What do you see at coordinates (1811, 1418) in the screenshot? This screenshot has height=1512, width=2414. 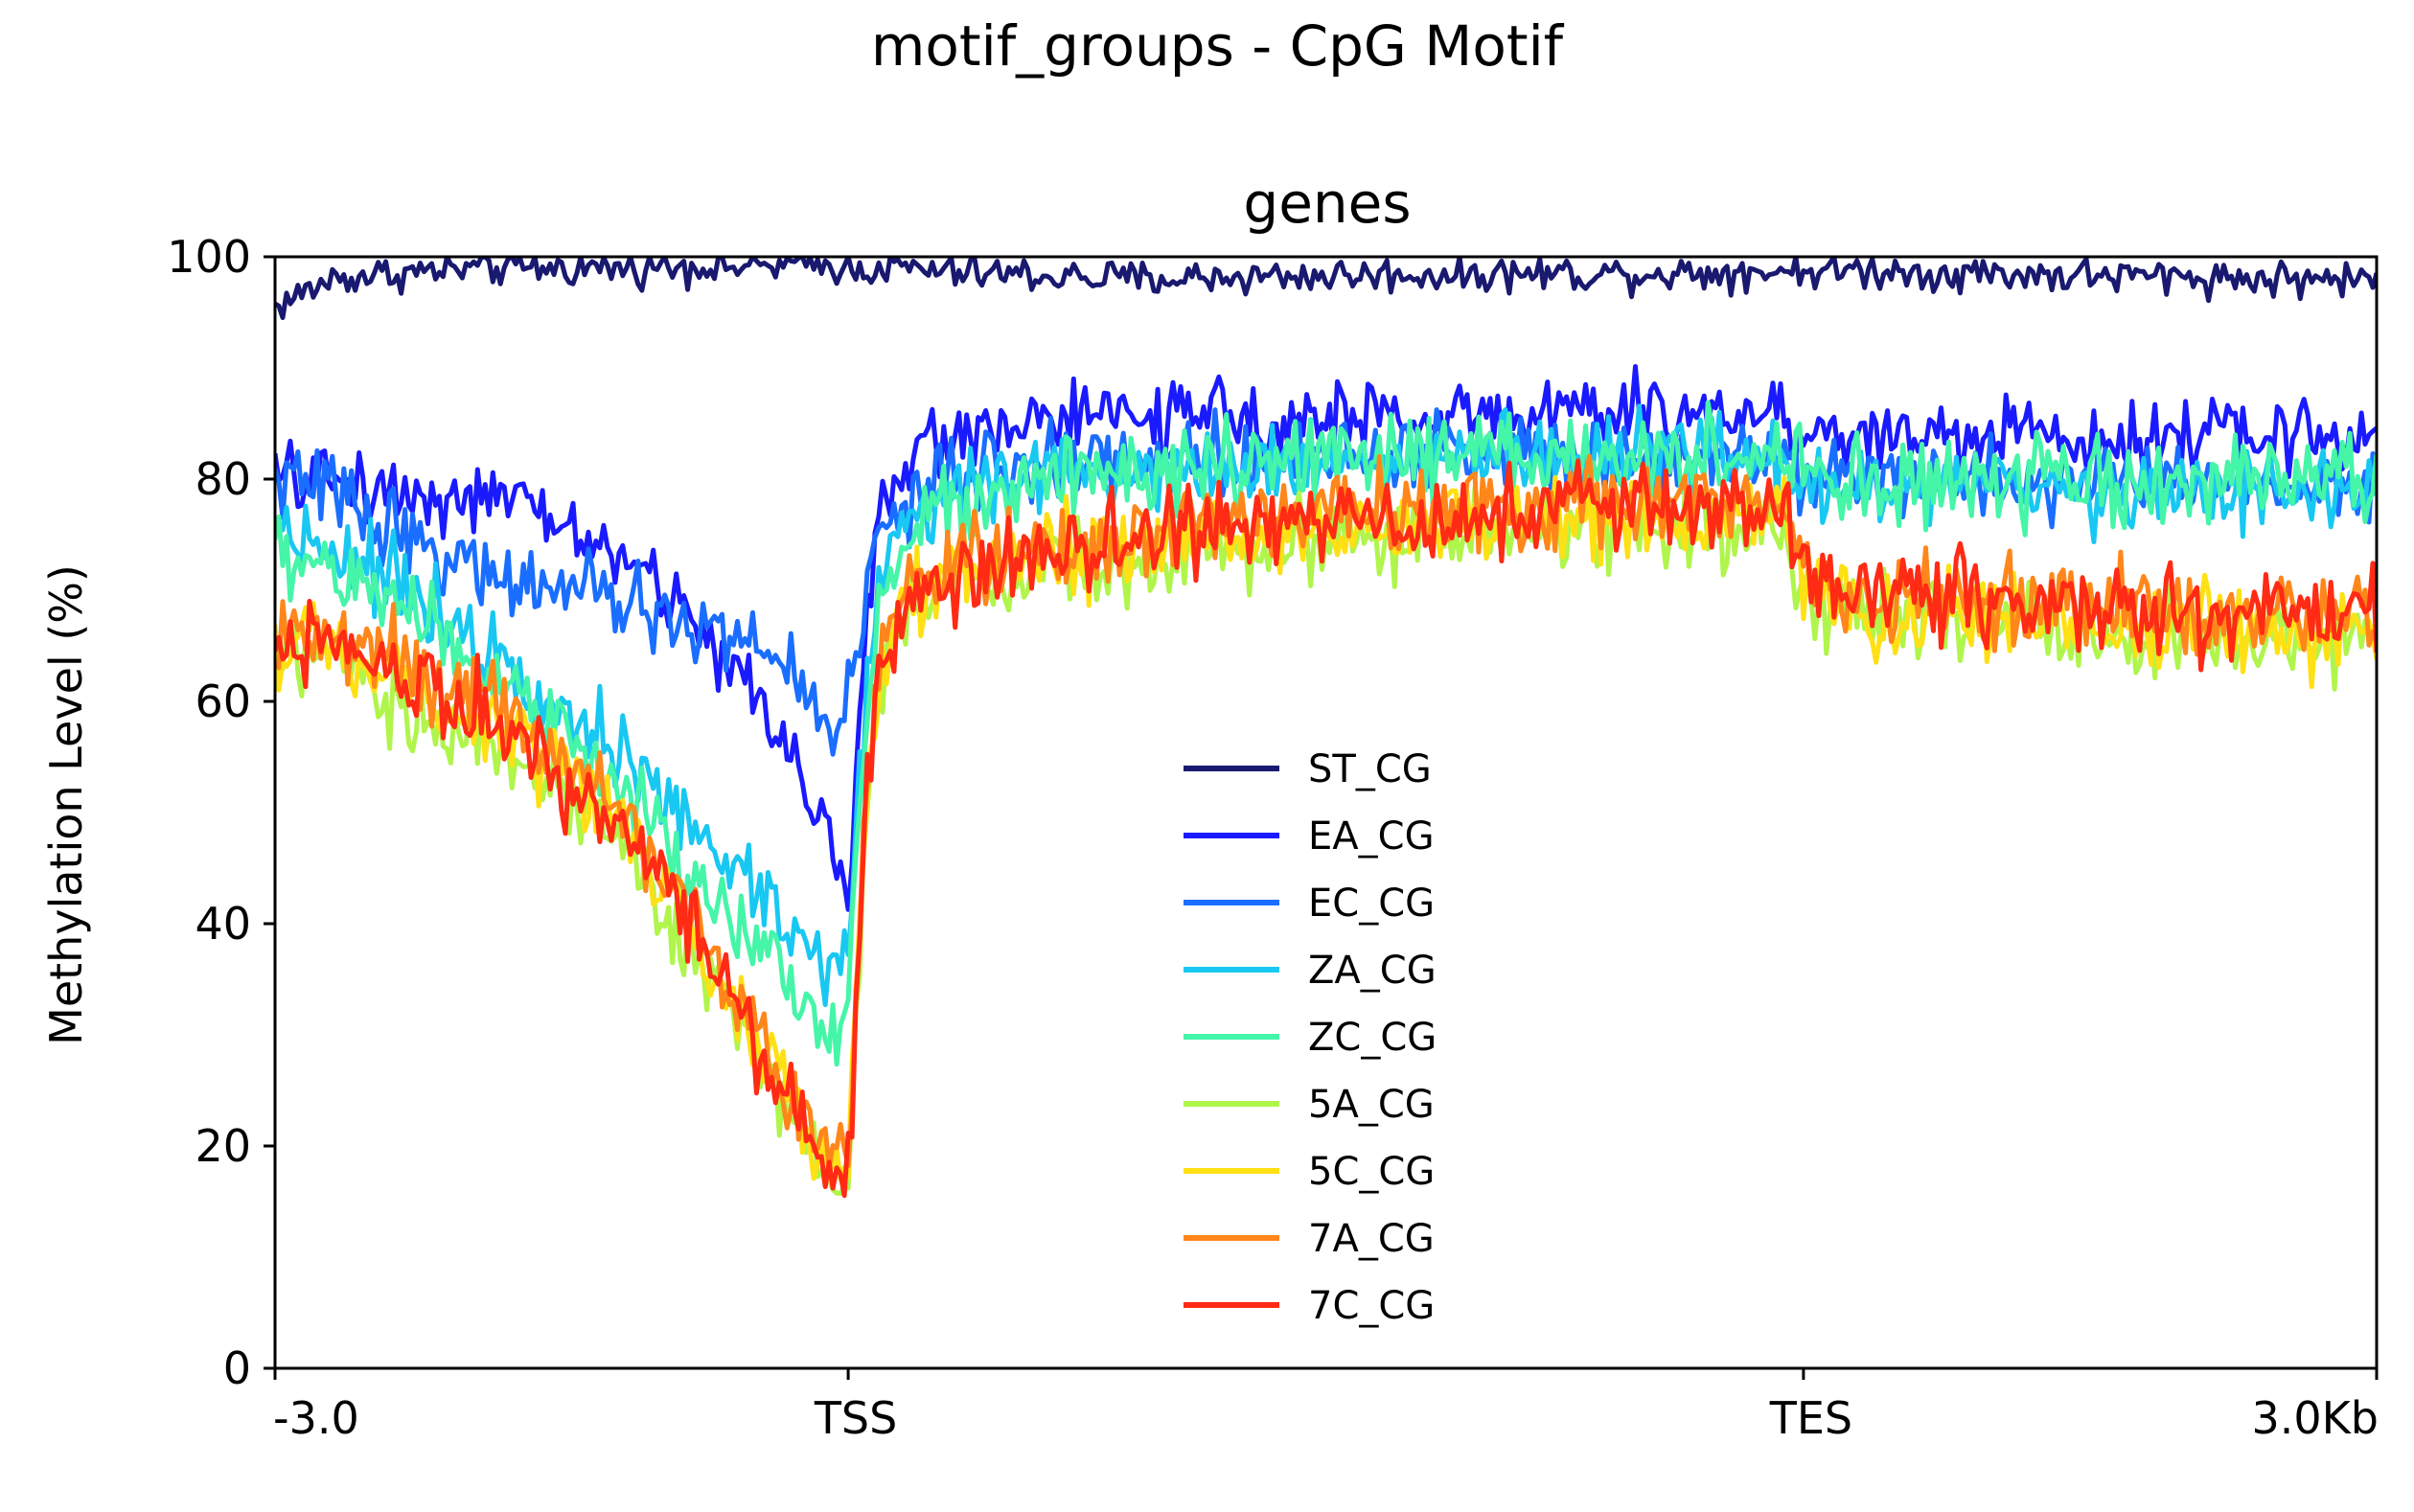 I see `x-tick-label: TES` at bounding box center [1811, 1418].